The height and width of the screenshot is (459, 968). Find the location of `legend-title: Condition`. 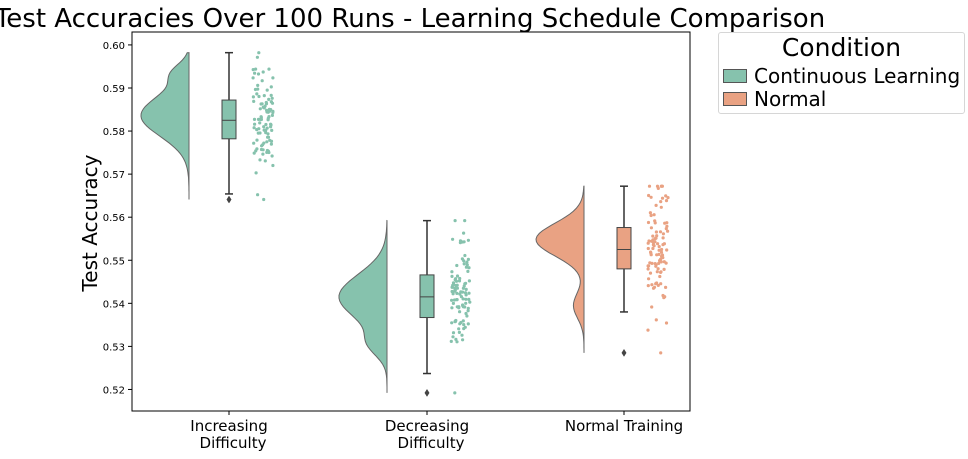

legend-title: Condition is located at coordinates (841, 47).